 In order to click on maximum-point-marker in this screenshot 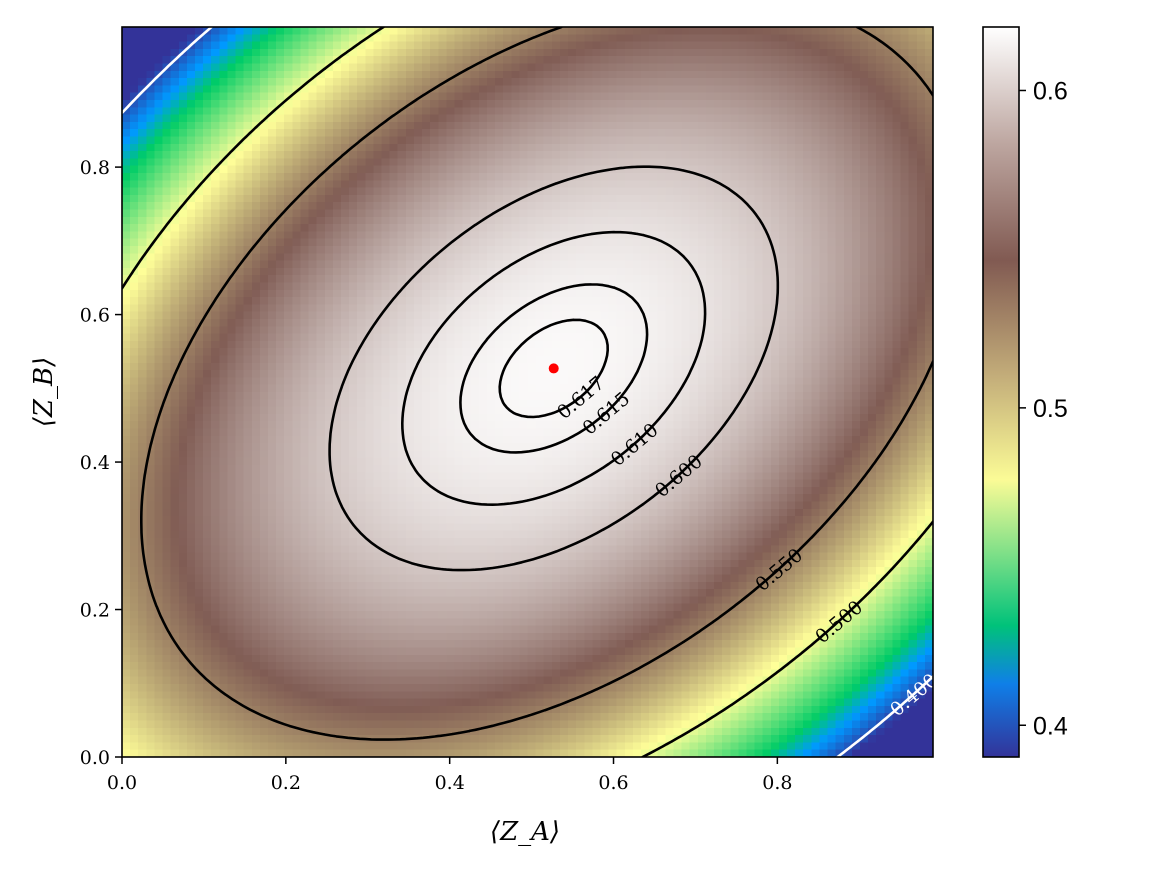, I will do `click(553, 368)`.